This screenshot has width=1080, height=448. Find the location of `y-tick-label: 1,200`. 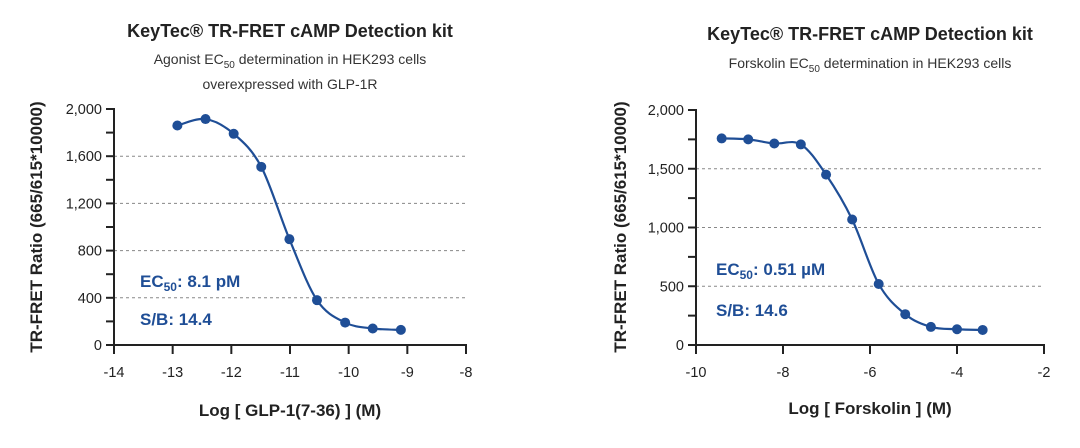

y-tick-label: 1,200 is located at coordinates (84, 204).